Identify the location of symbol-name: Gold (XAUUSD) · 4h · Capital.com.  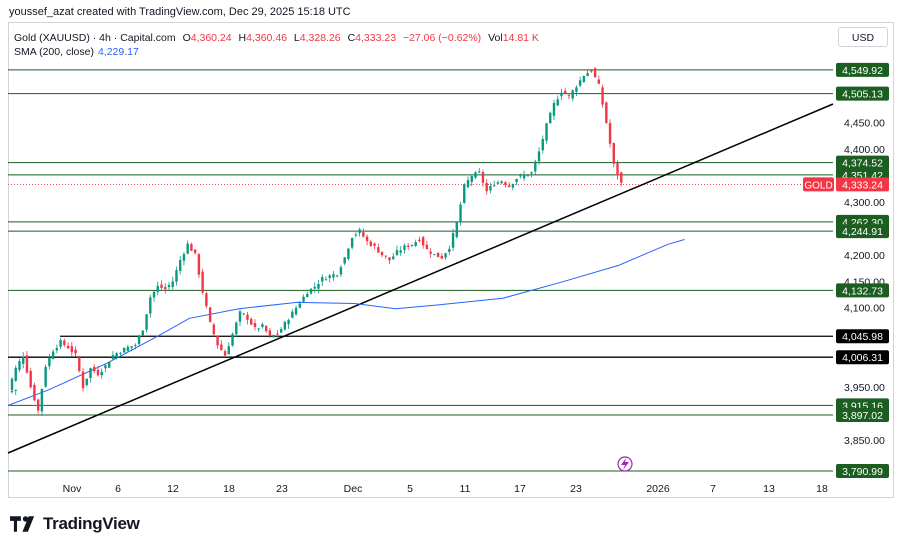
(95, 38).